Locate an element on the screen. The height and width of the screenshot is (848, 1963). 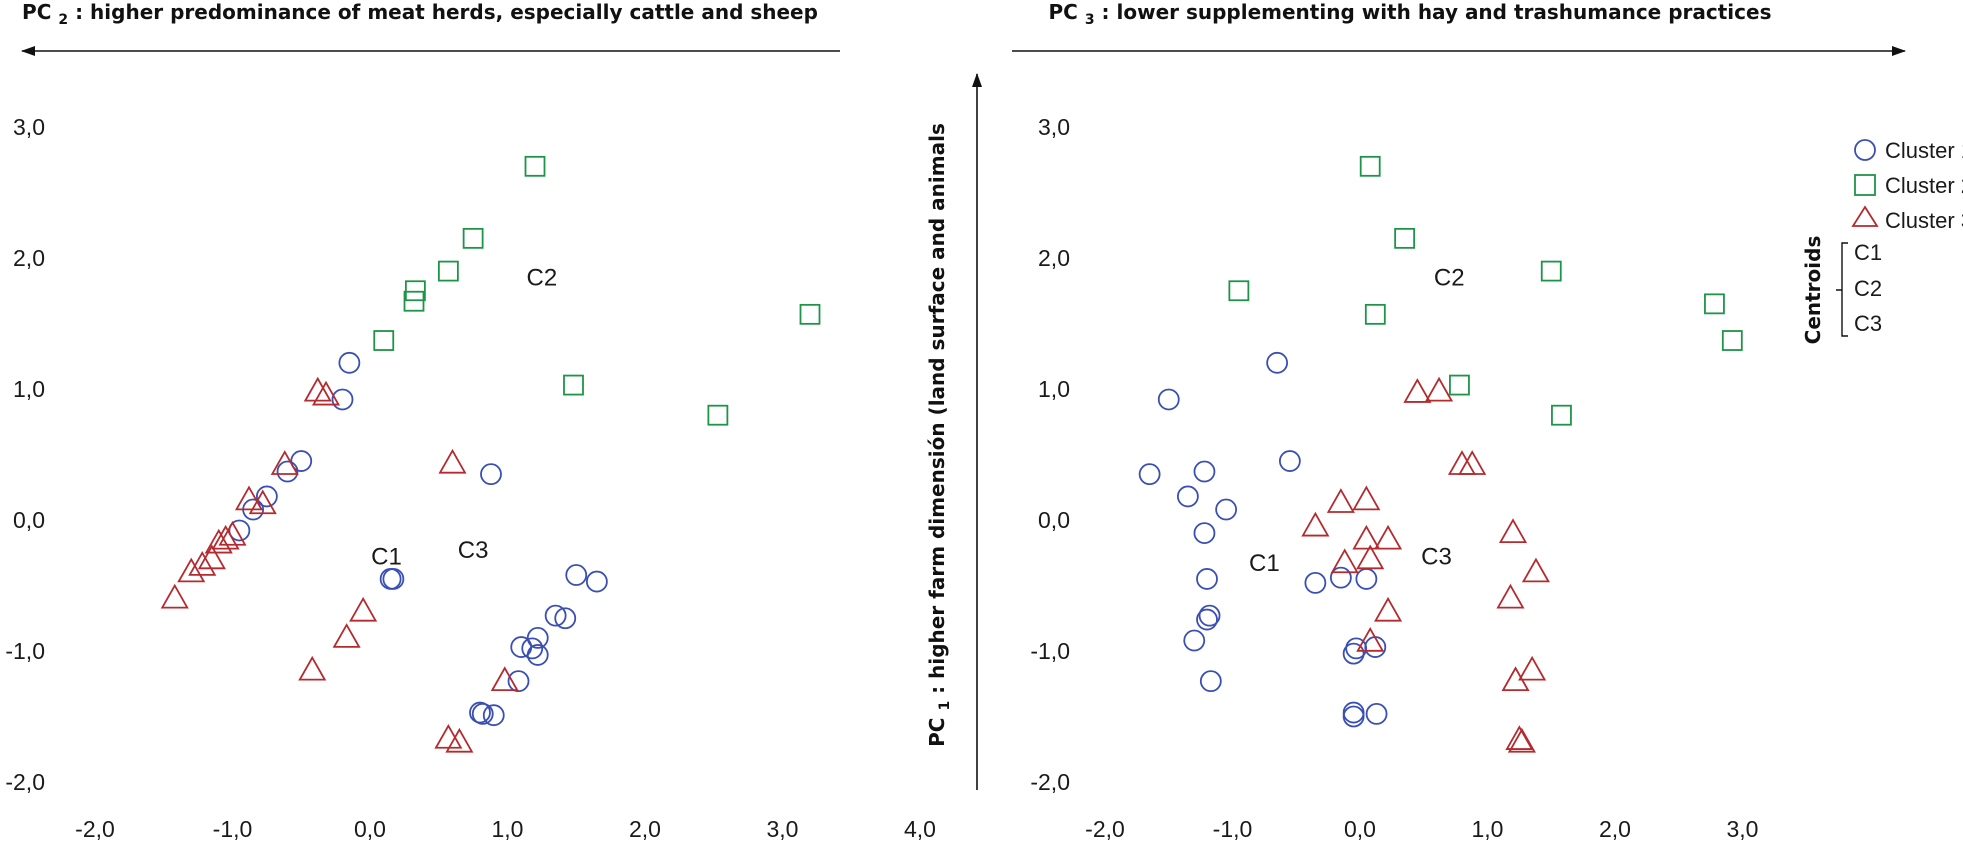
pc1-axis-label-subscript: 1 is located at coordinates (945, 706).